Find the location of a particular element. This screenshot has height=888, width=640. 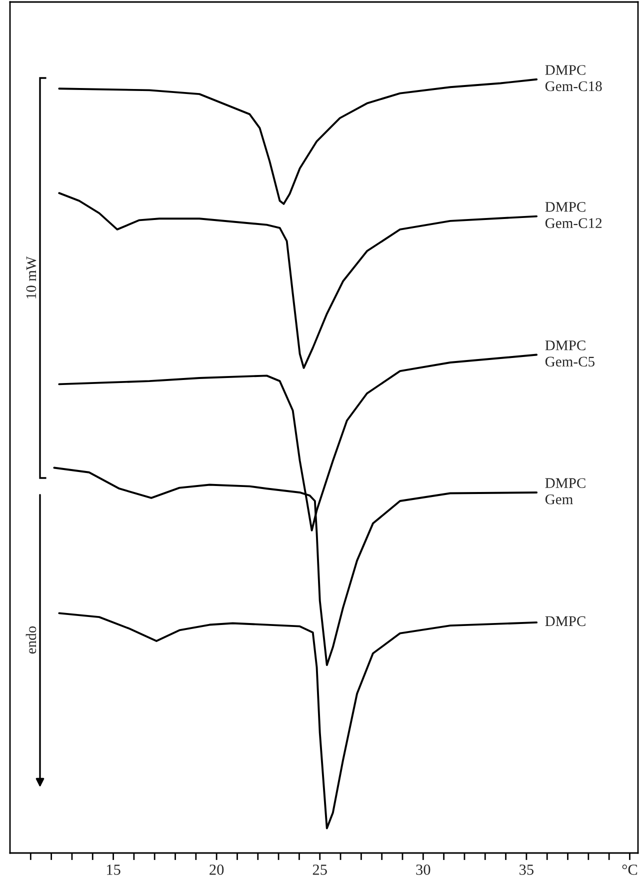

x-tick-label: 35 is located at coordinates (527, 869).